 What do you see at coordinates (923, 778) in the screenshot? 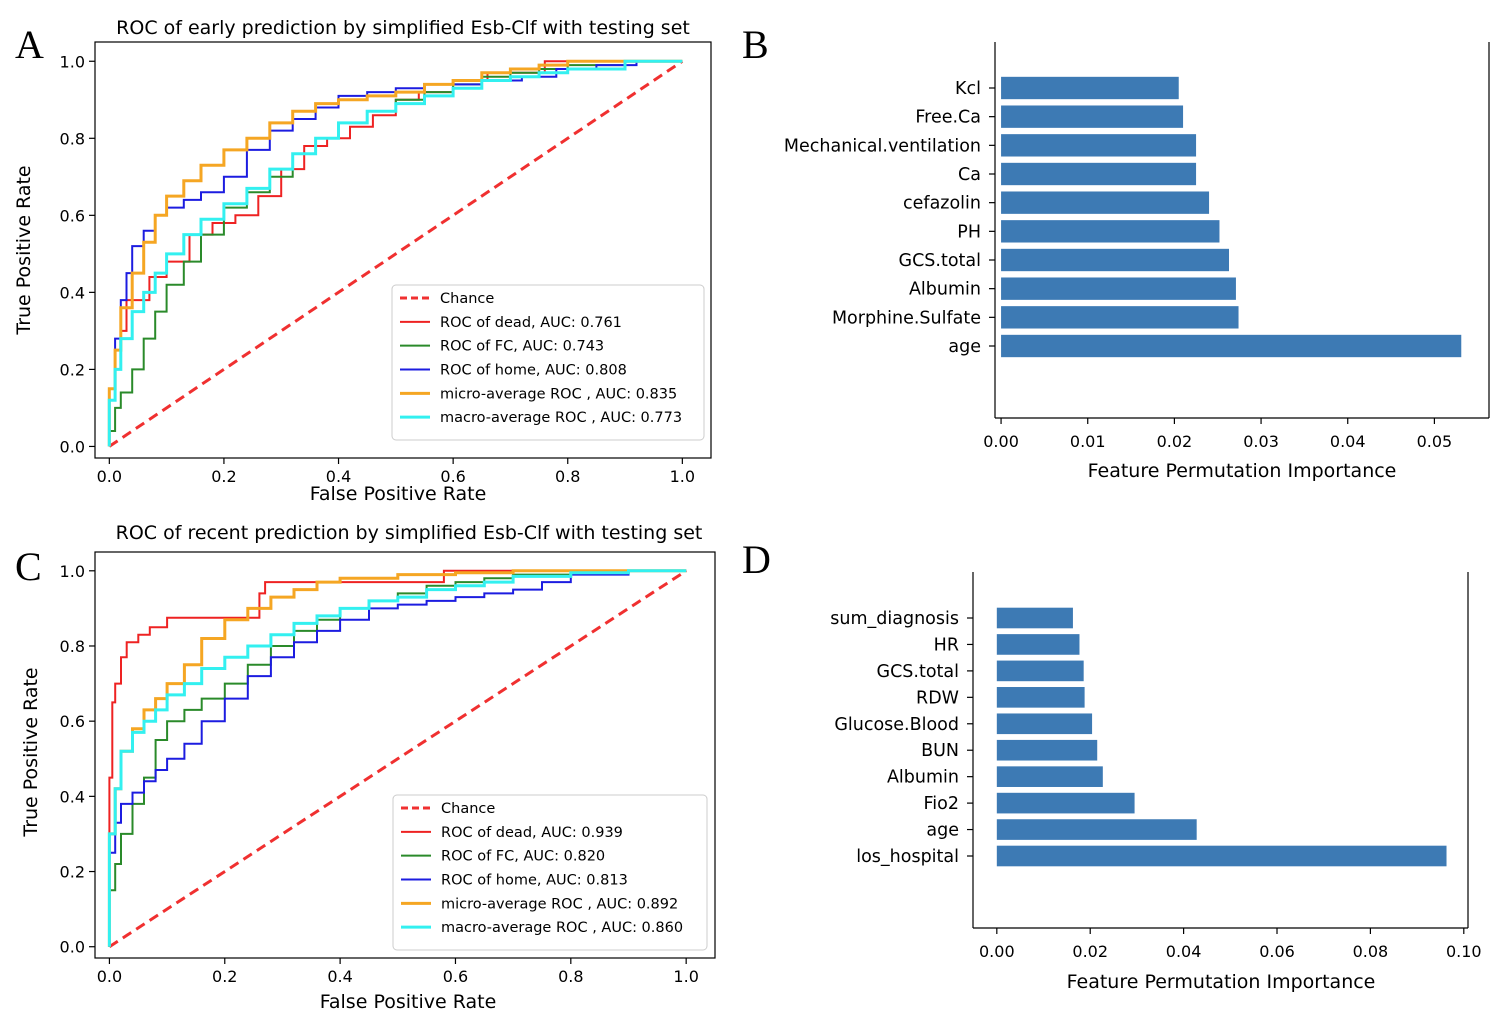
I see `category-label: Albumin` at bounding box center [923, 778].